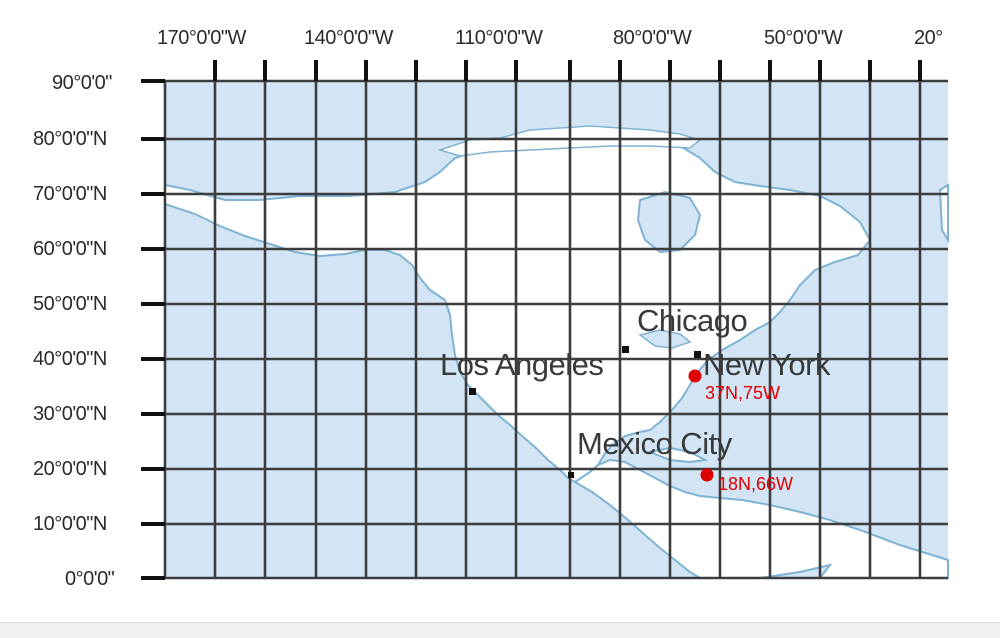 This screenshot has height=638, width=1000. Describe the element at coordinates (521, 364) in the screenshot. I see `city-label-los-angeles: Los Angeles` at that location.